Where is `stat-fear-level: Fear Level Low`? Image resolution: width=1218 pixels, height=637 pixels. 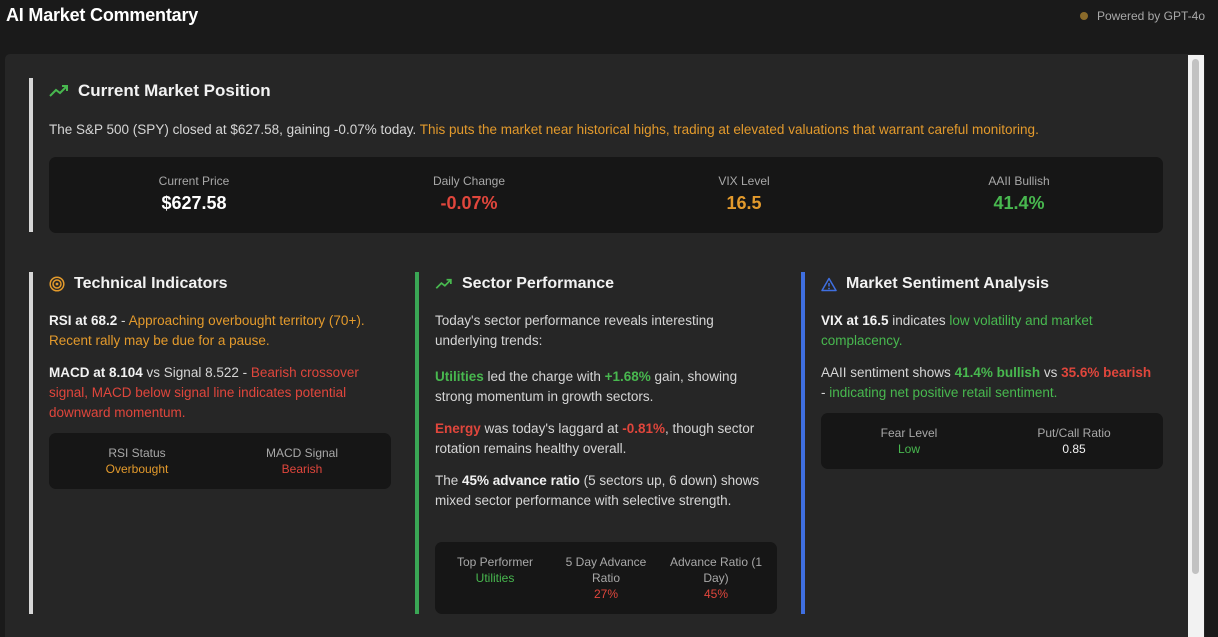
stat-fear-level: Fear Level Low is located at coordinates (909, 441).